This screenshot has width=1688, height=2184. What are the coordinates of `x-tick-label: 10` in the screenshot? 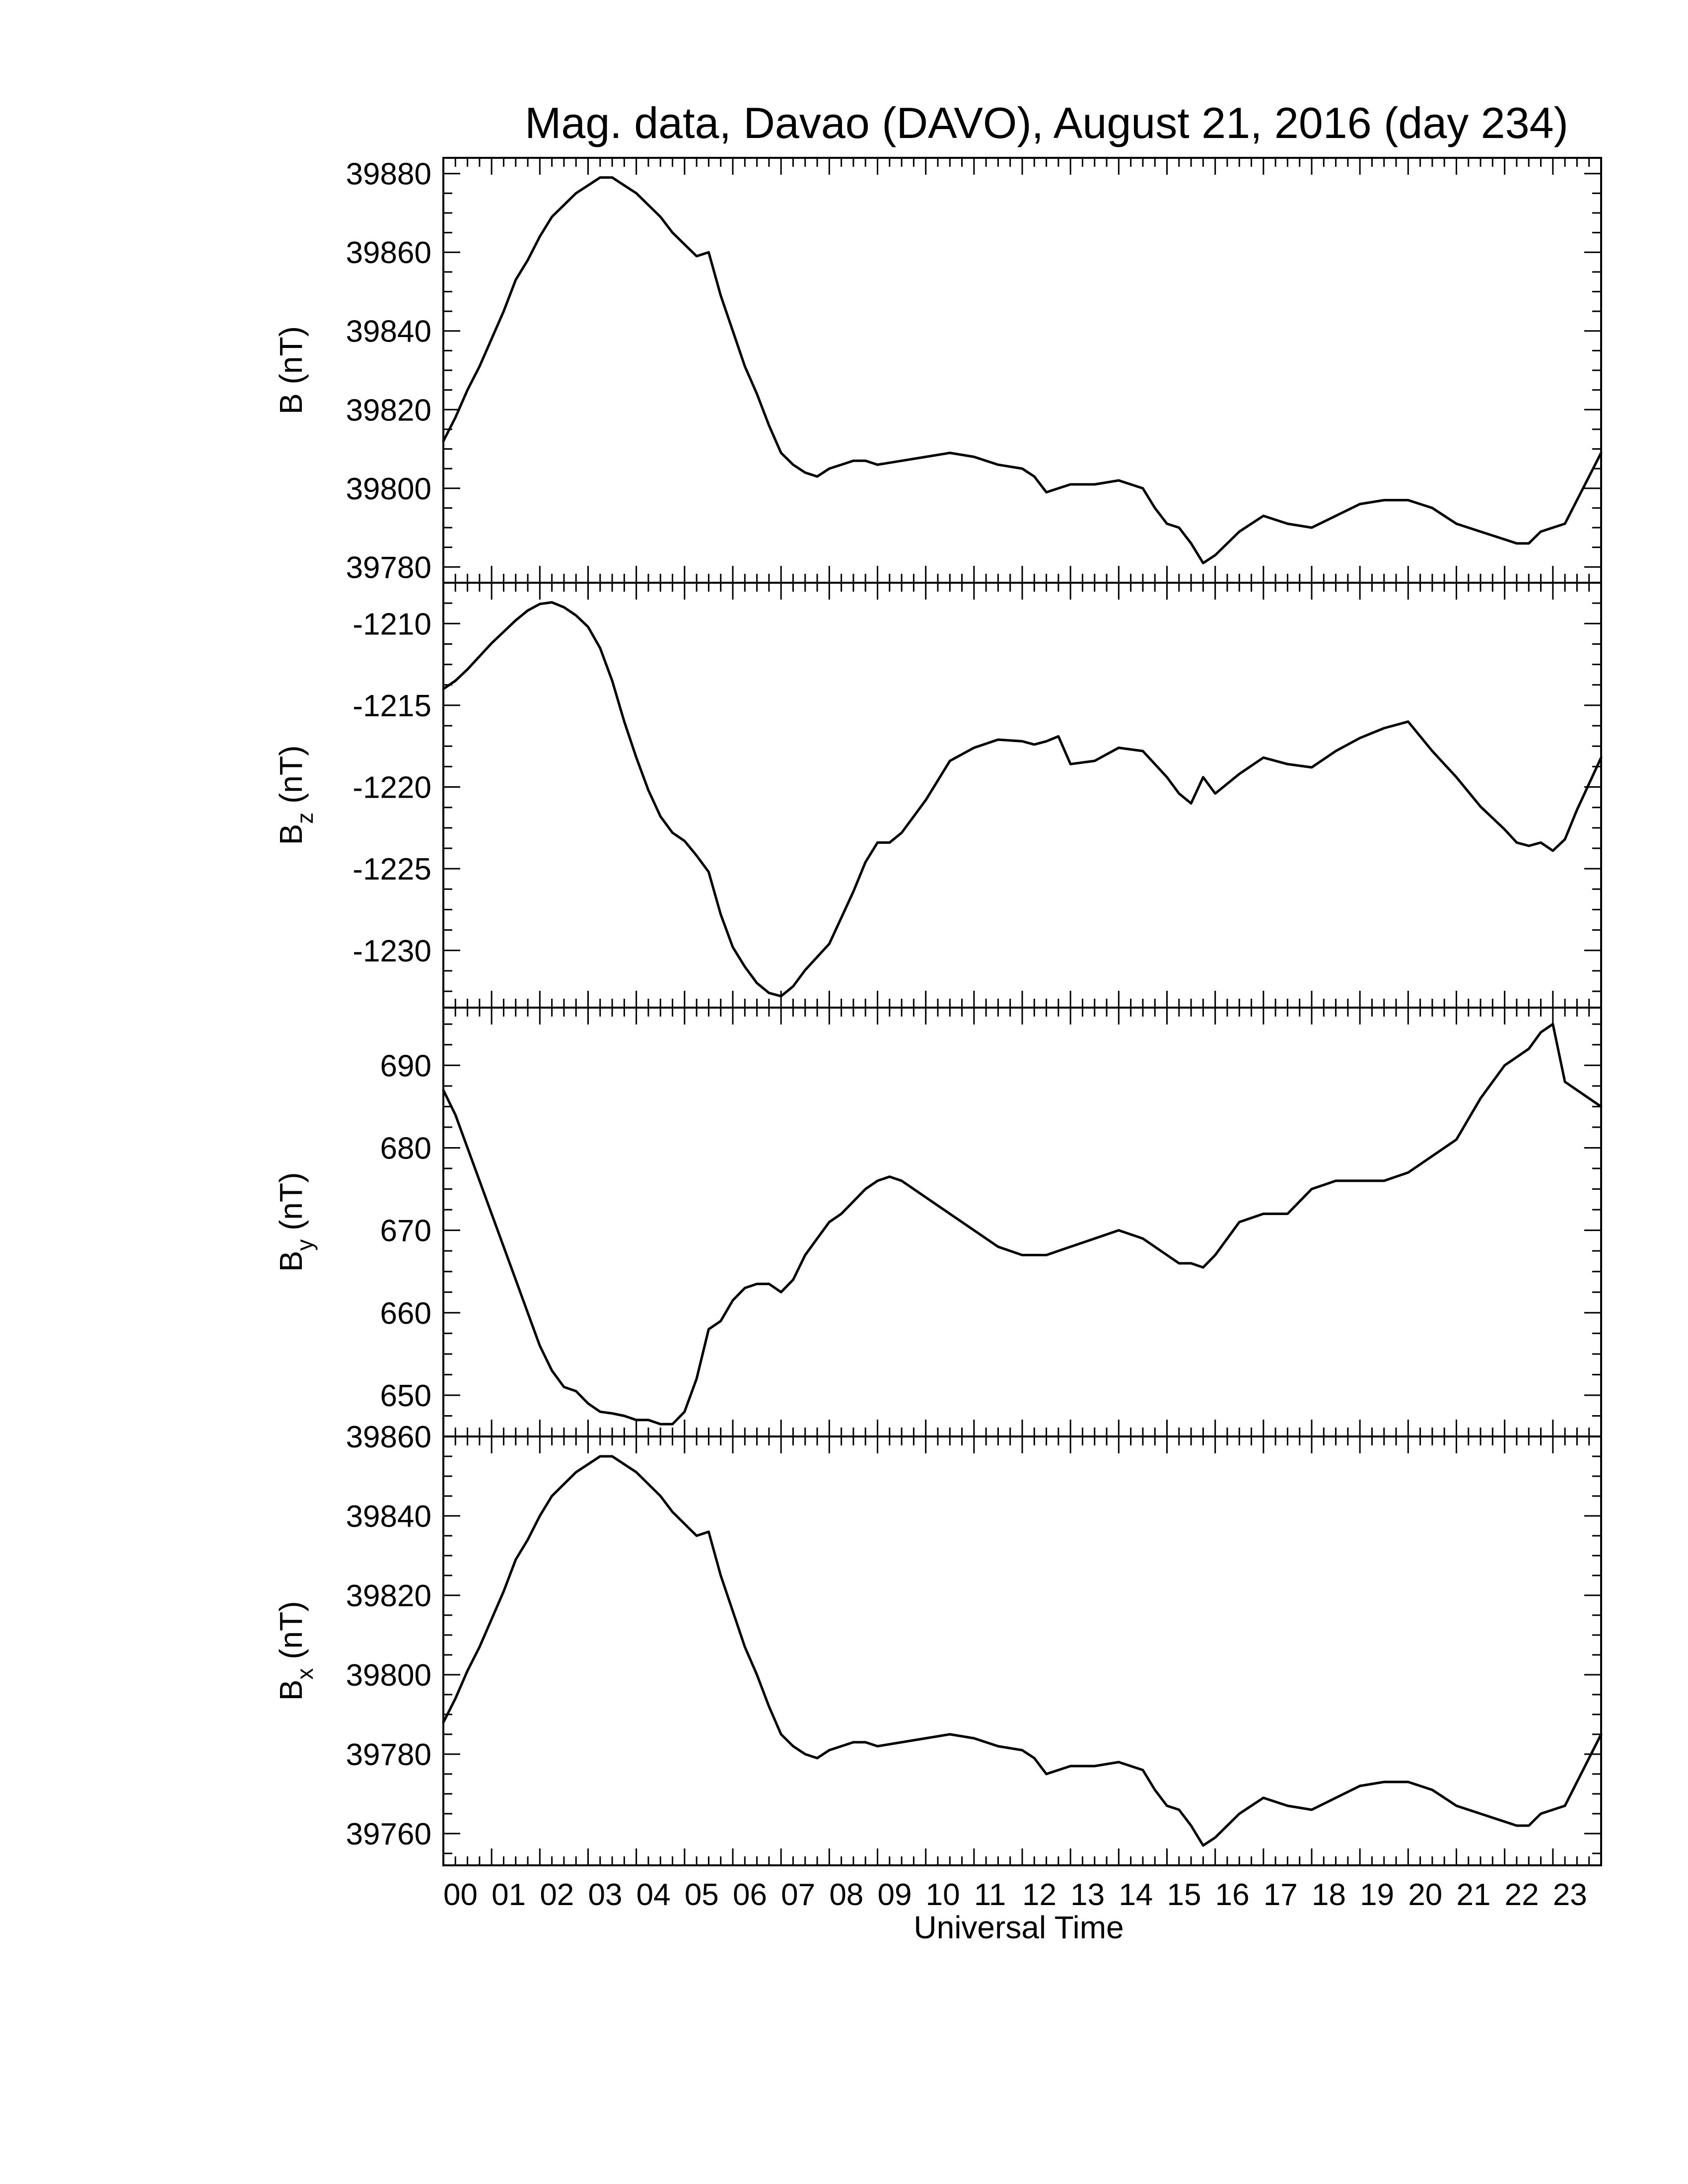 It's located at (943, 1895).